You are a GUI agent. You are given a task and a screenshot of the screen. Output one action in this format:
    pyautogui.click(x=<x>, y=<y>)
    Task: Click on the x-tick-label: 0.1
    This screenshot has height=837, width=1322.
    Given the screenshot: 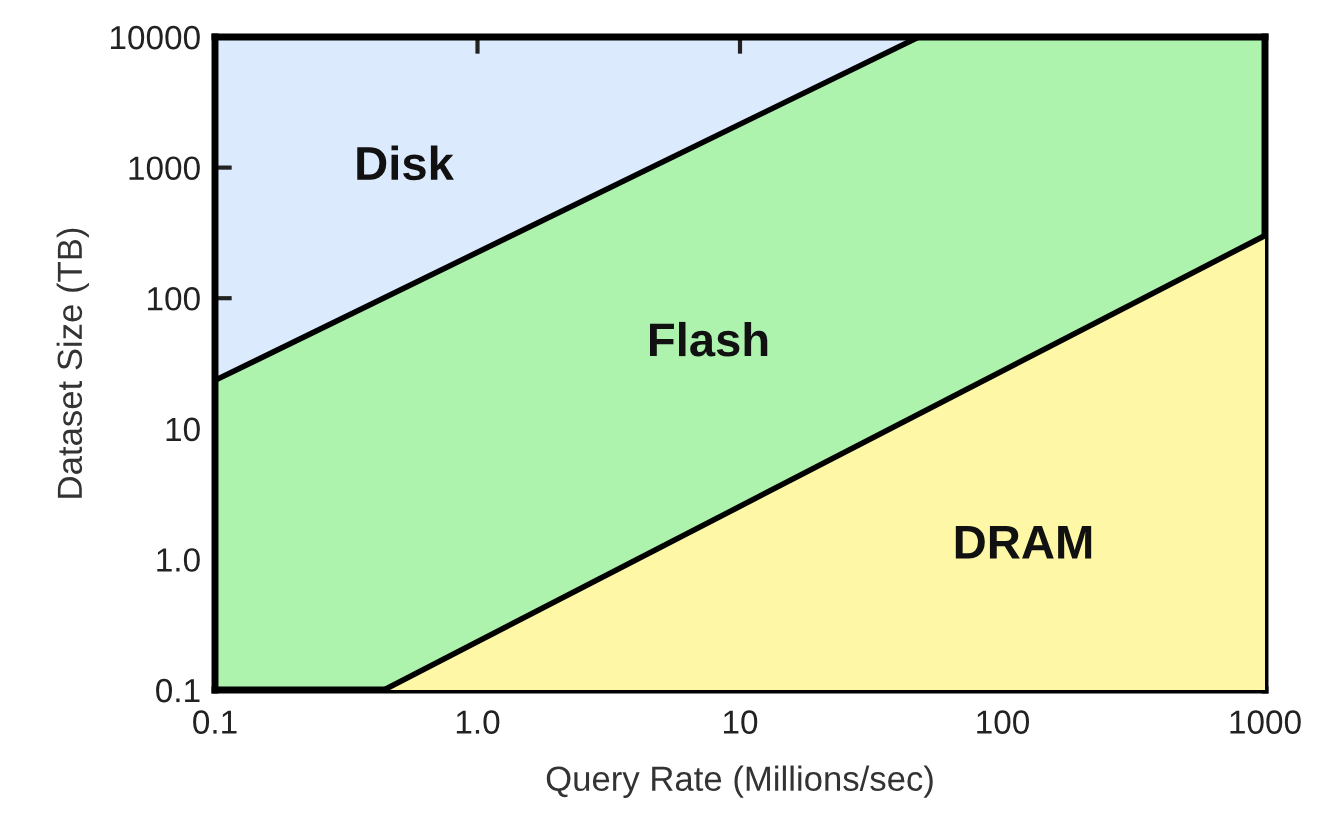 What is the action you would take?
    pyautogui.click(x=215, y=722)
    